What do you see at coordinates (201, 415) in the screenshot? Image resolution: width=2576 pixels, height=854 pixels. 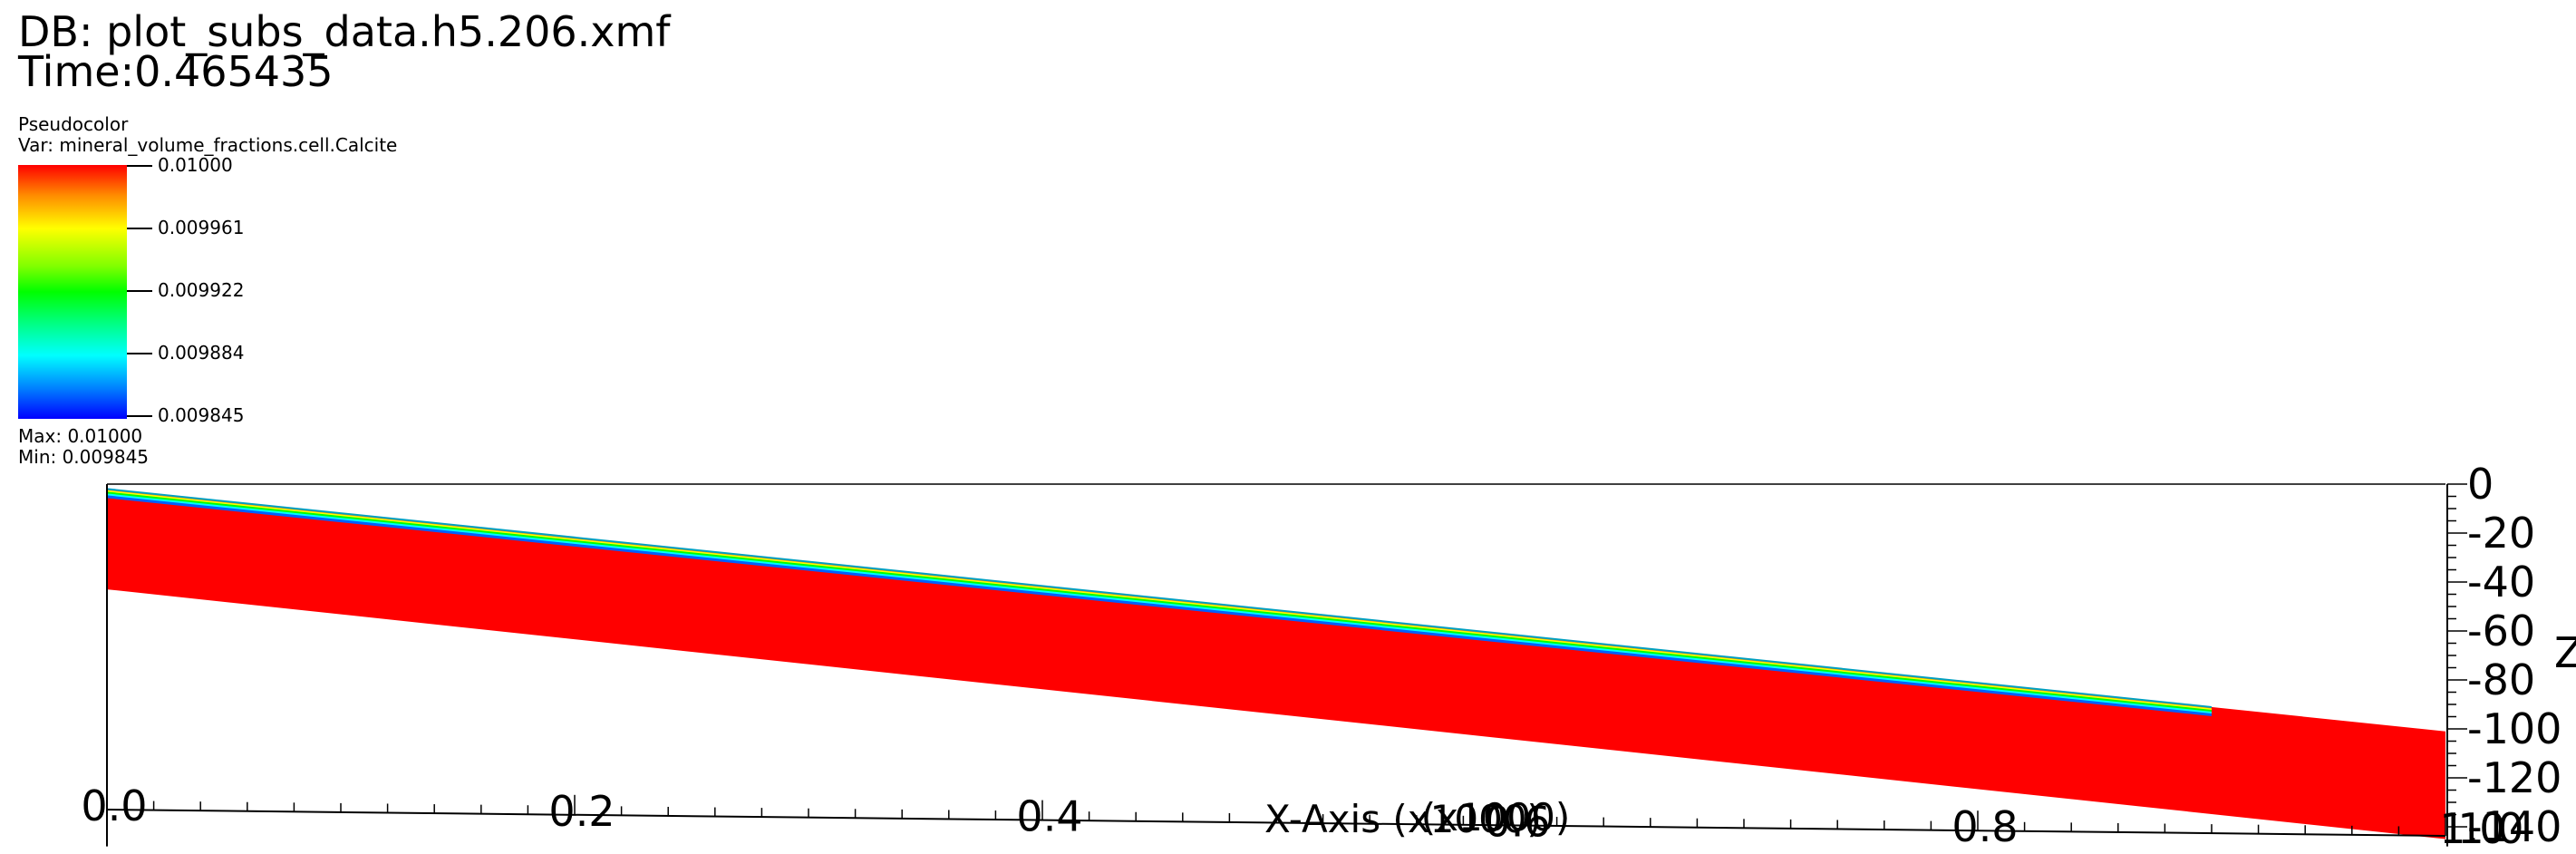 I see `colorbar-label: 0.009845` at bounding box center [201, 415].